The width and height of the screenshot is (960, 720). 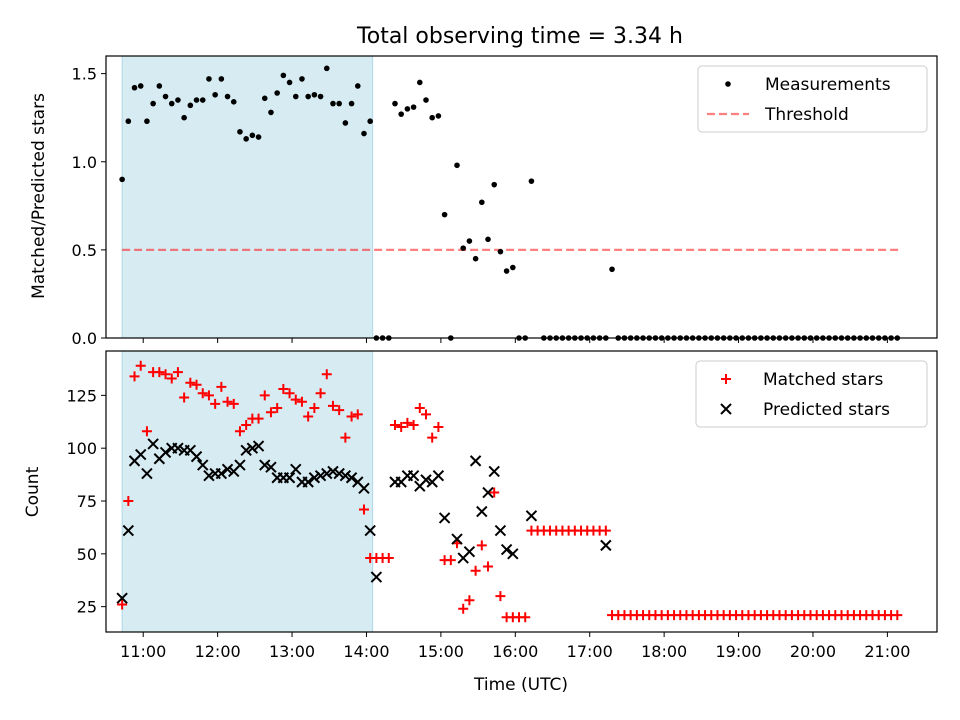 What do you see at coordinates (84, 162) in the screenshot?
I see `y-tick-label: 1.0` at bounding box center [84, 162].